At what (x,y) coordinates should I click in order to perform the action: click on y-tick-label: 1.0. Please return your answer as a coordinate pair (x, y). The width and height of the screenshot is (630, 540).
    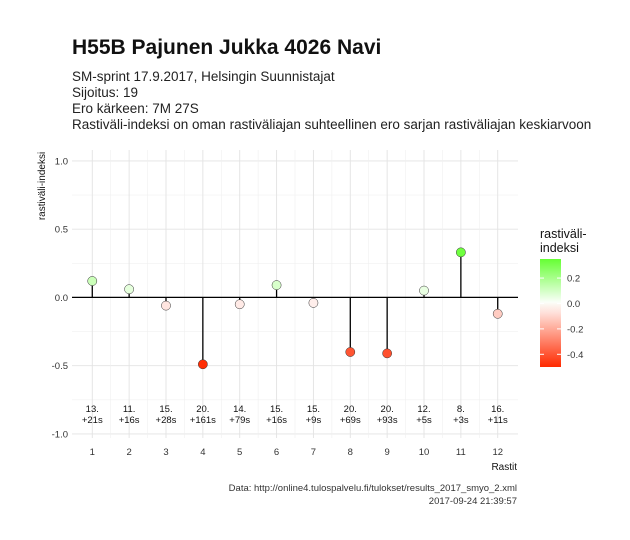
    Looking at the image, I should click on (61, 161).